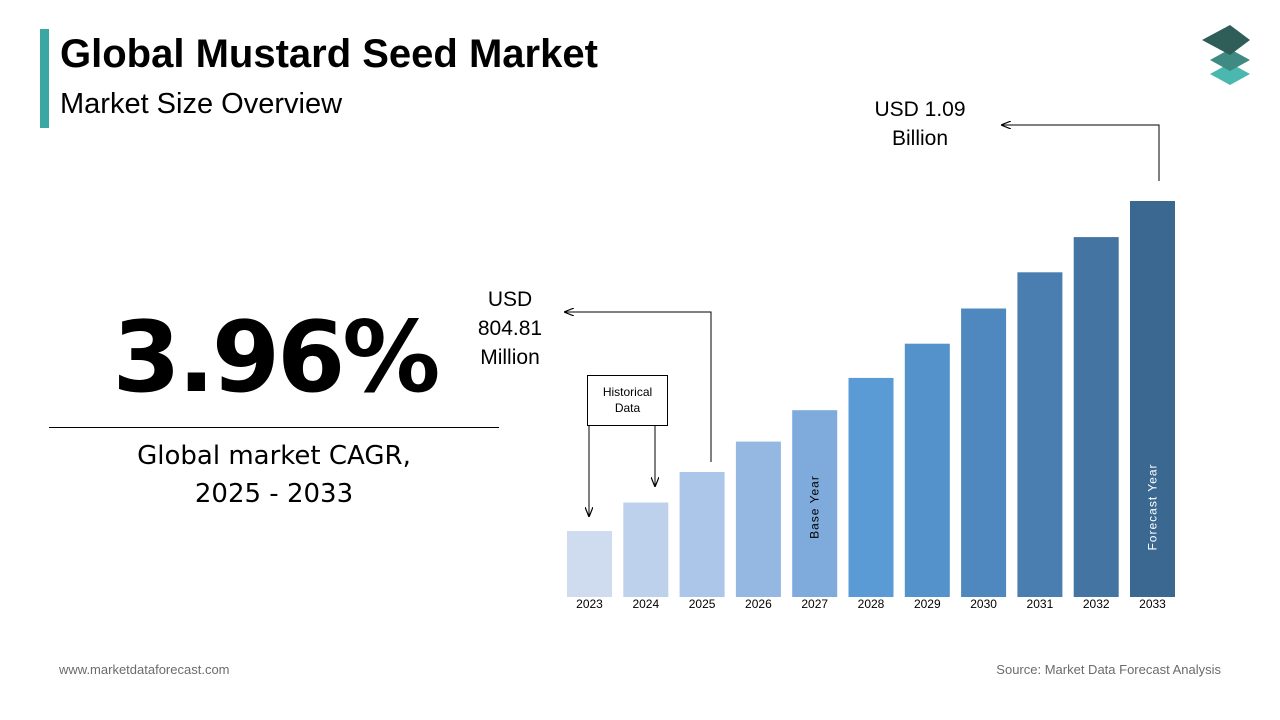 Image resolution: width=1280 pixels, height=720 pixels. Describe the element at coordinates (984, 452) in the screenshot. I see `bar-2030` at that location.